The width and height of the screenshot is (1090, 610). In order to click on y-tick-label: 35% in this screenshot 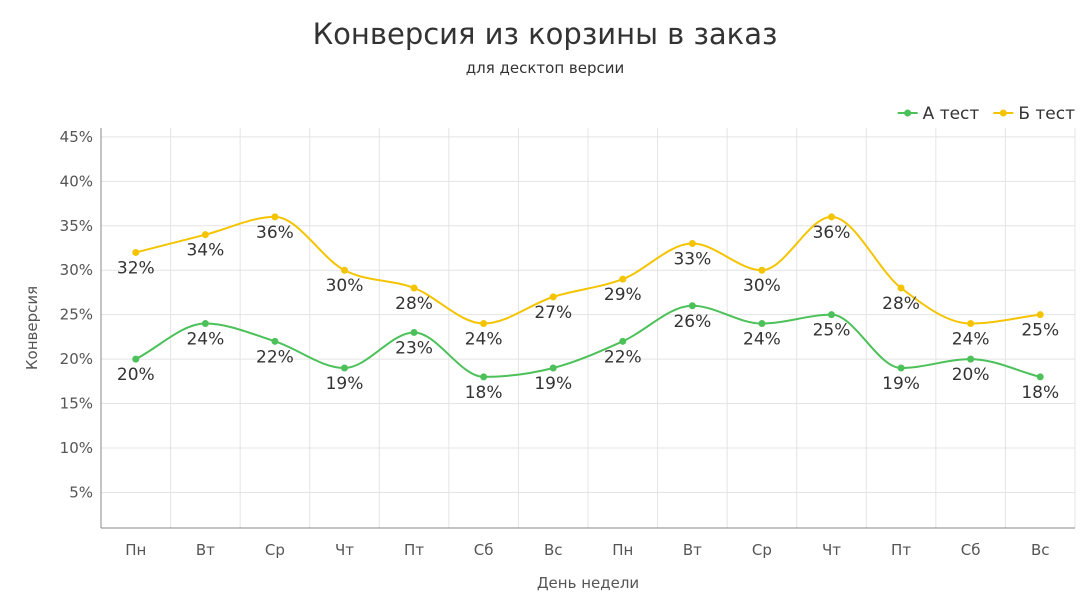, I will do `click(76, 226)`.